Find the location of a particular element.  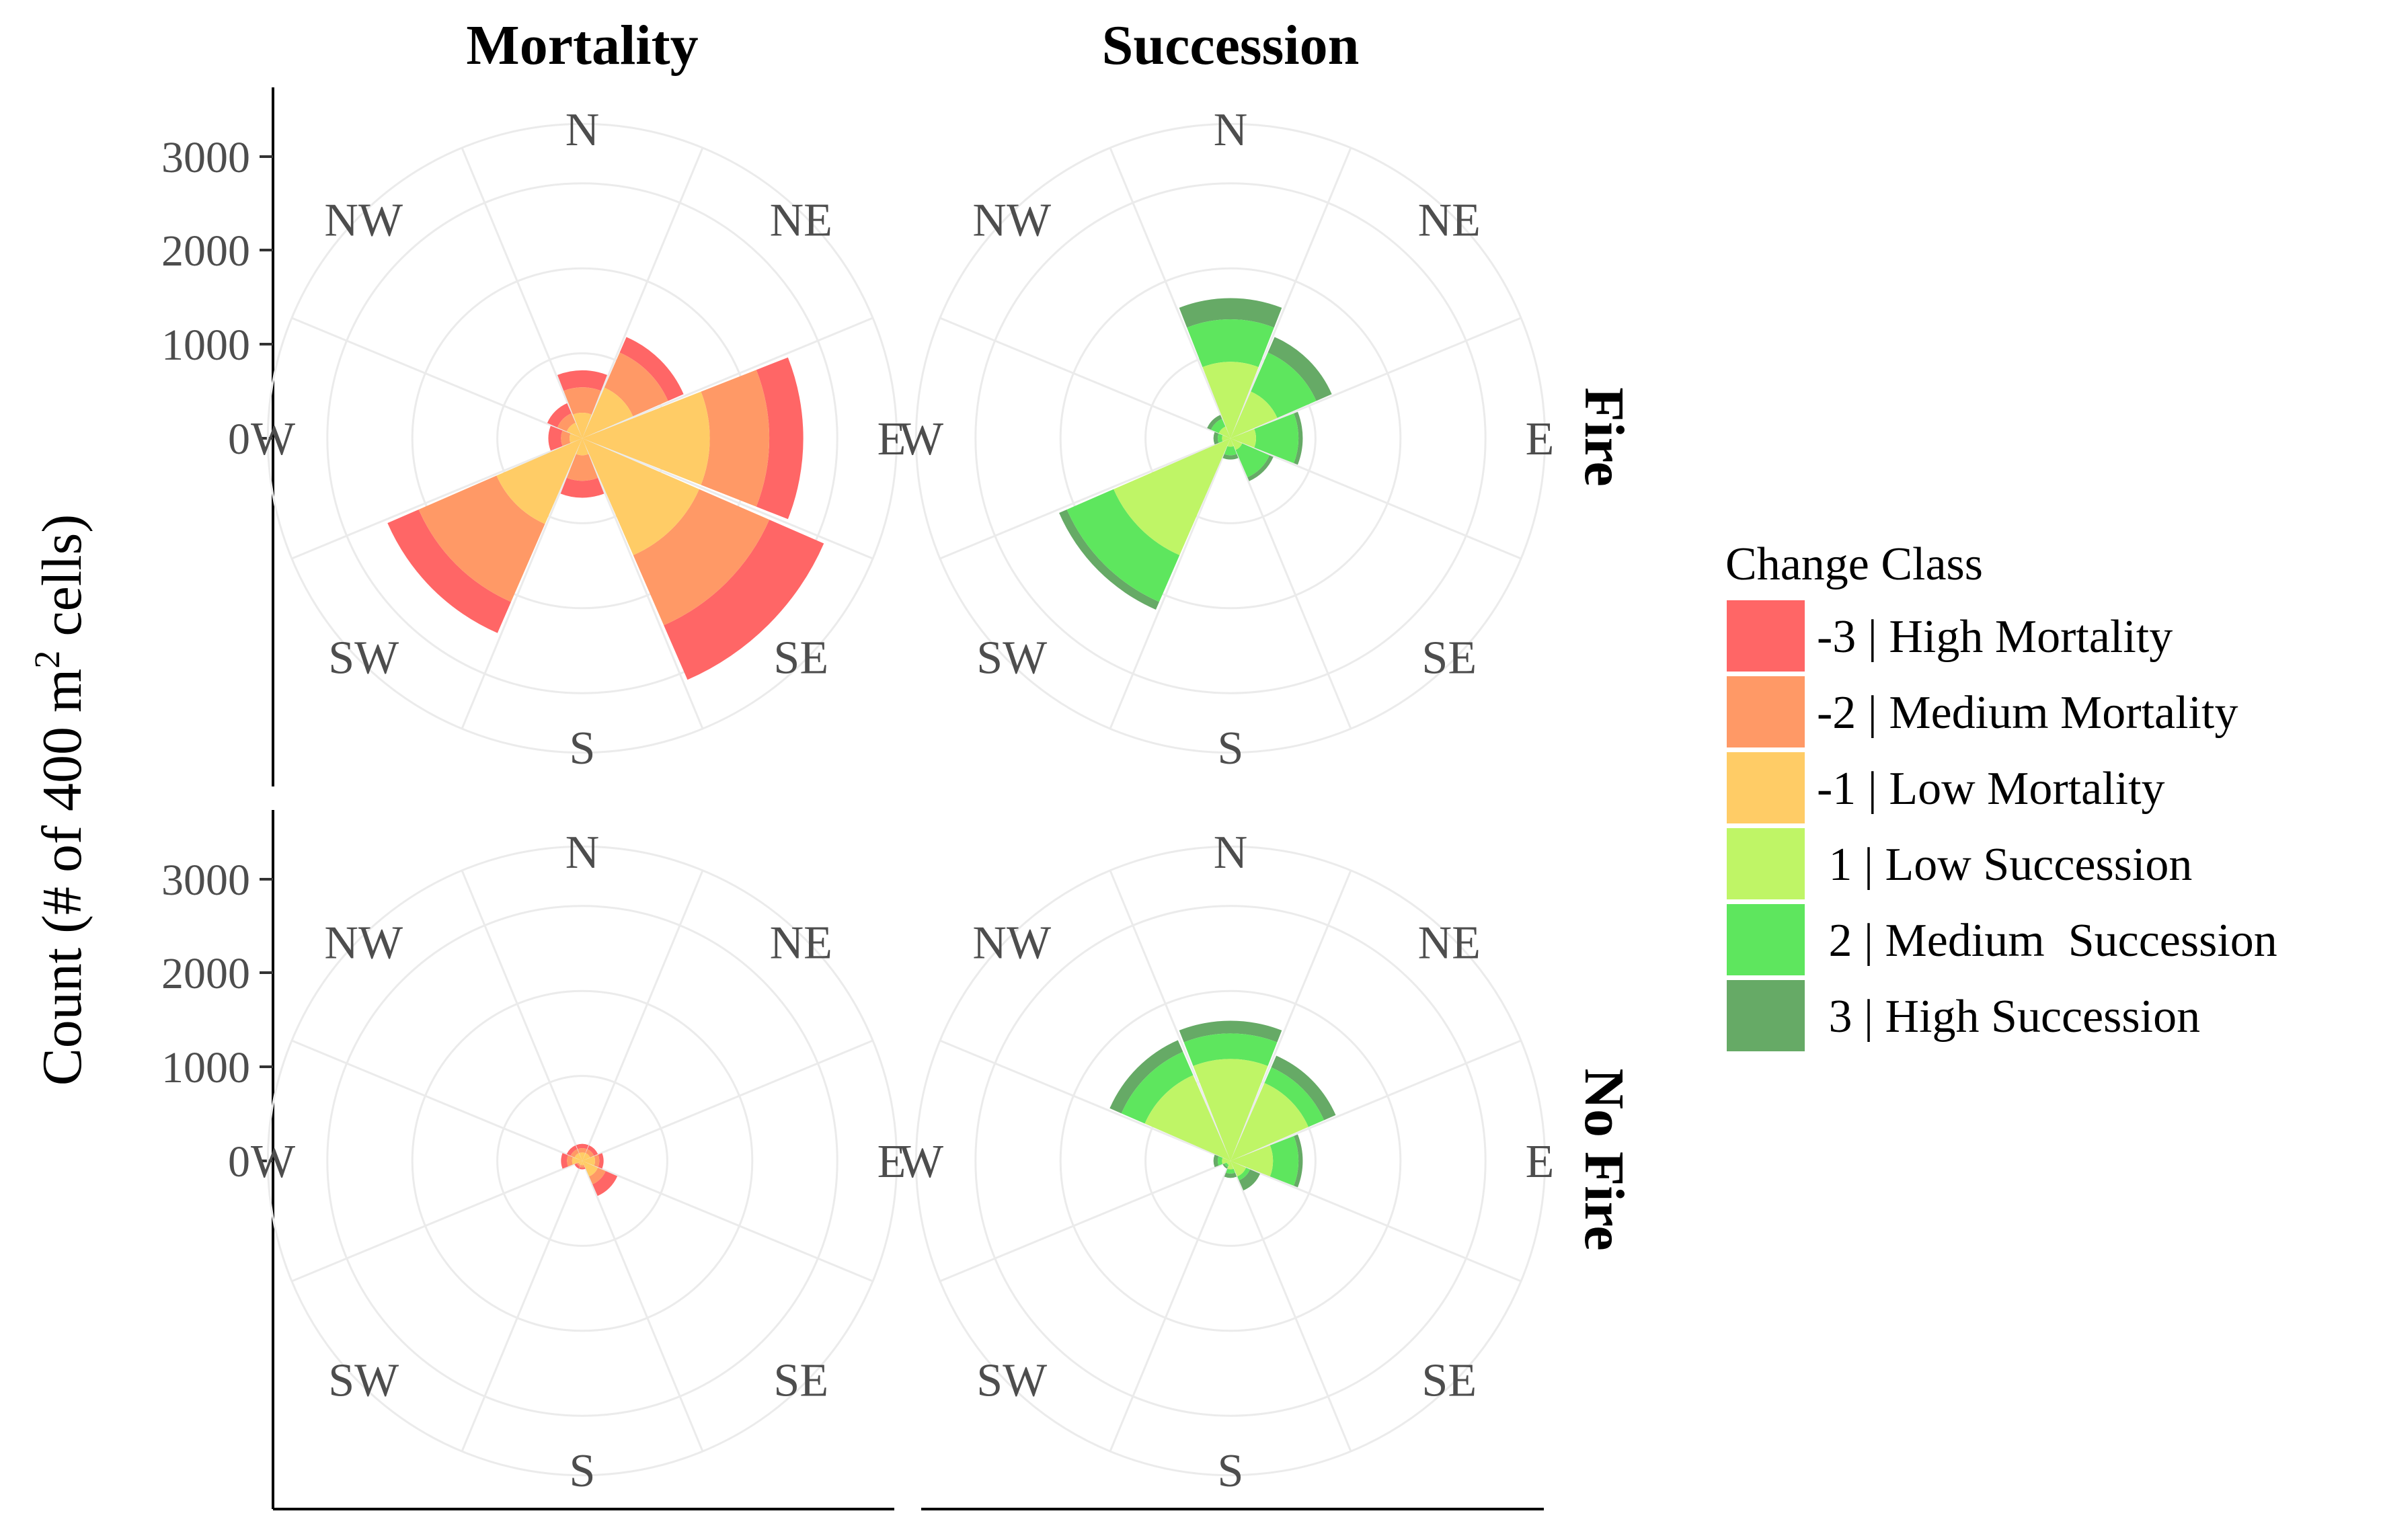

panel-no-fire-mortality: N NE E SE S SW W NW is located at coordinates (578, 1162).